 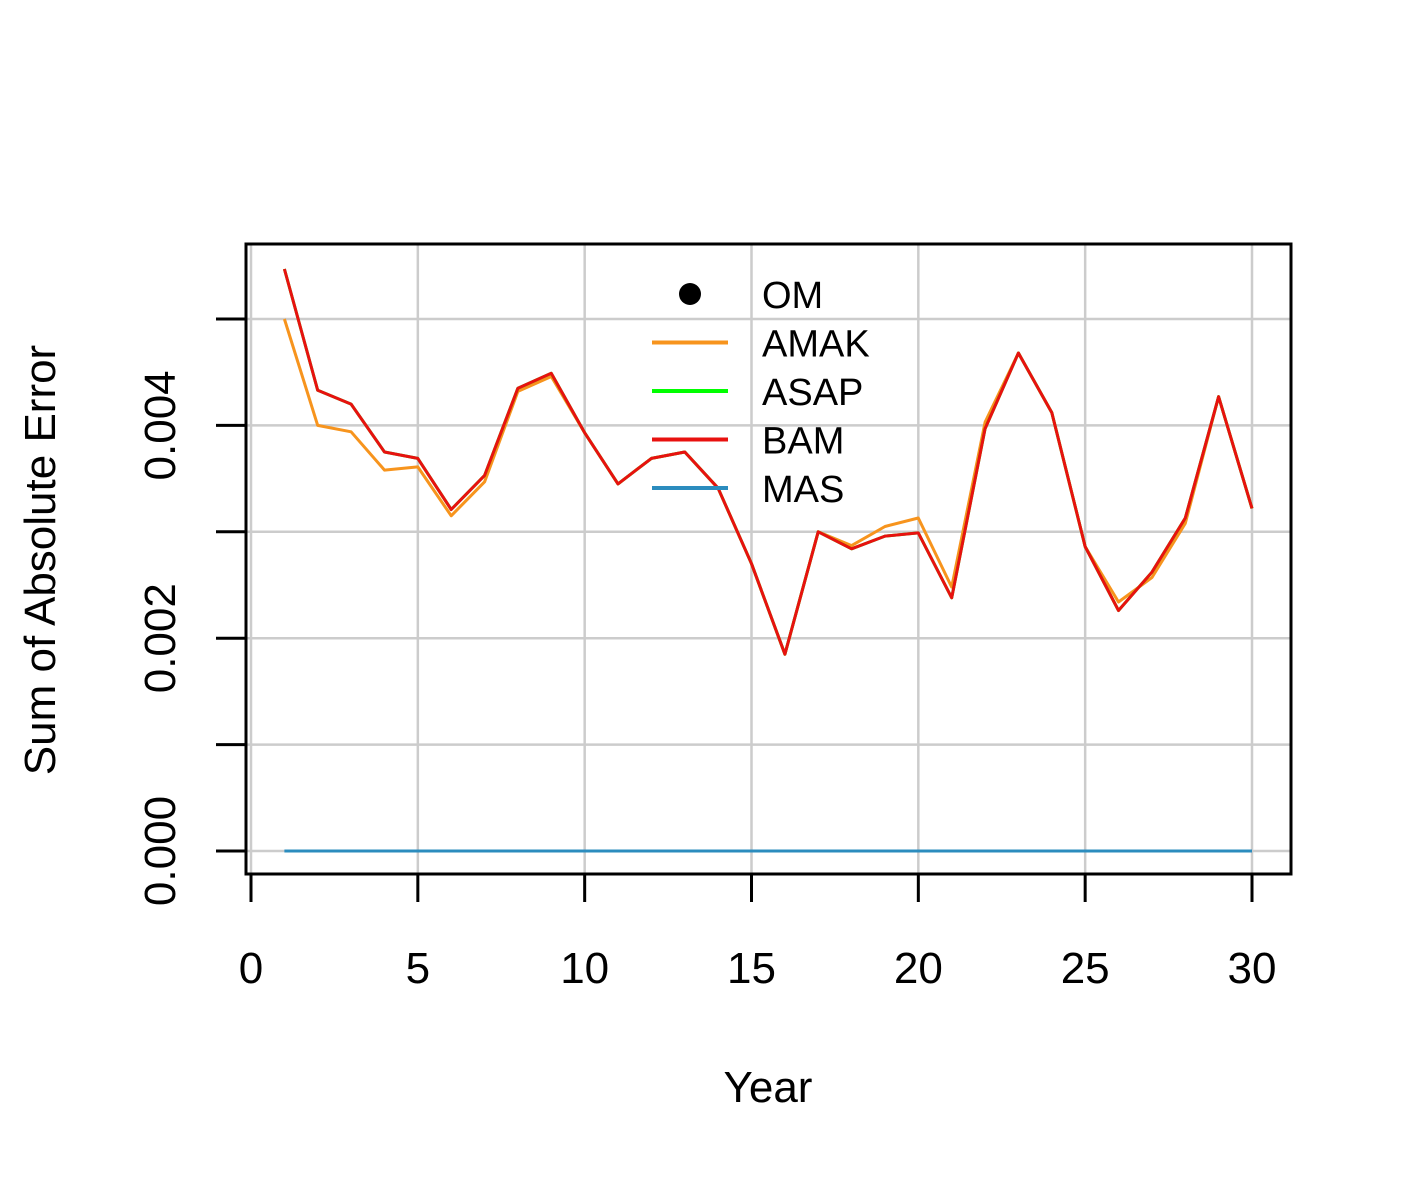 What do you see at coordinates (761, 393) in the screenshot?
I see `legend: OM AMAK ASAP BAM MAS` at bounding box center [761, 393].